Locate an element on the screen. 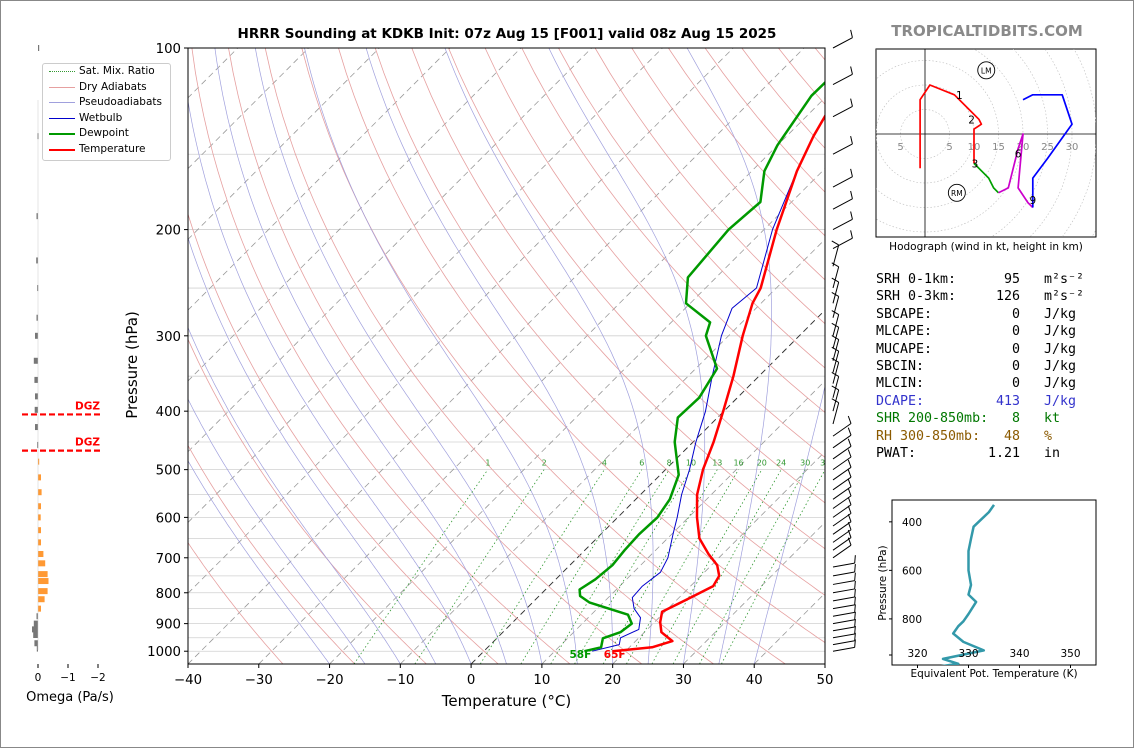  legend-label: Wetbulb is located at coordinates (101, 117).